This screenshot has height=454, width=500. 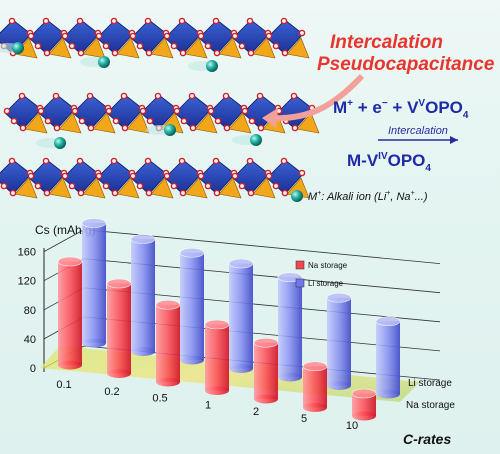 I want to click on product-sub: 4, so click(x=428, y=168).